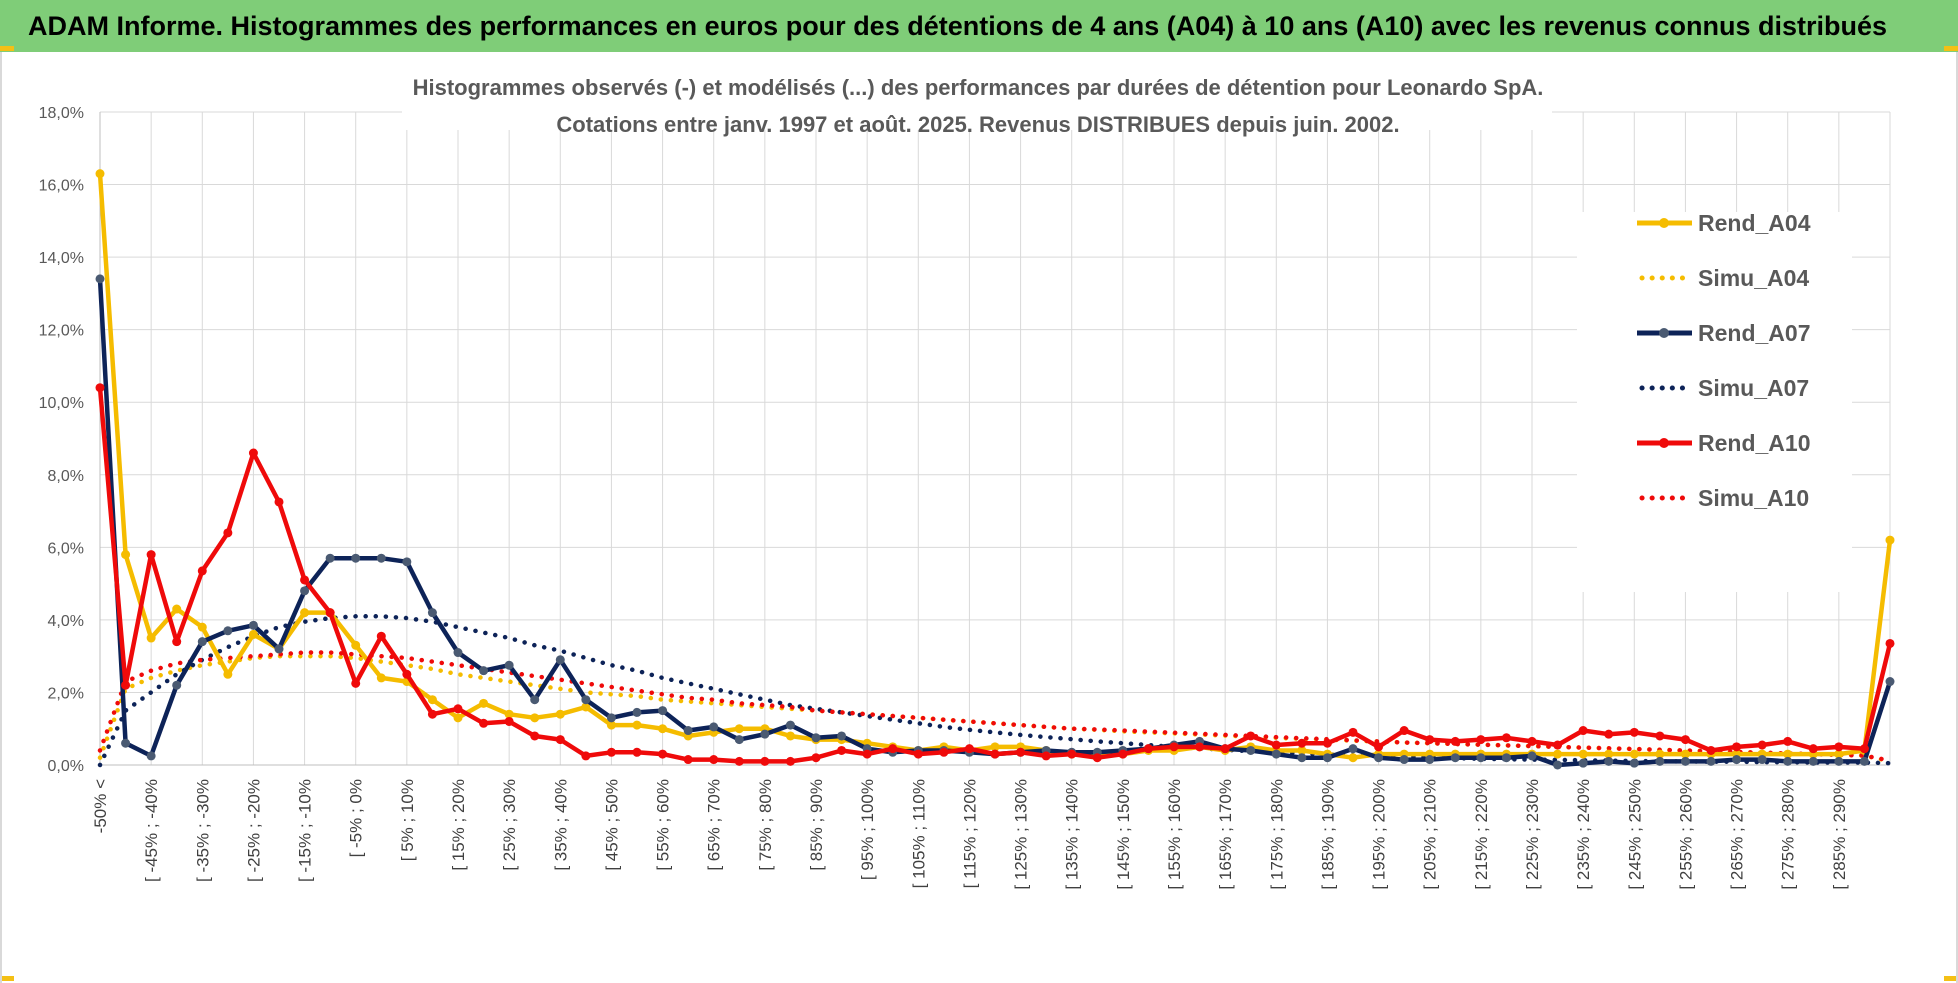 The height and width of the screenshot is (983, 1958). What do you see at coordinates (714, 825) in the screenshot?
I see `x-tick-label: [ 65% ; 70%` at bounding box center [714, 825].